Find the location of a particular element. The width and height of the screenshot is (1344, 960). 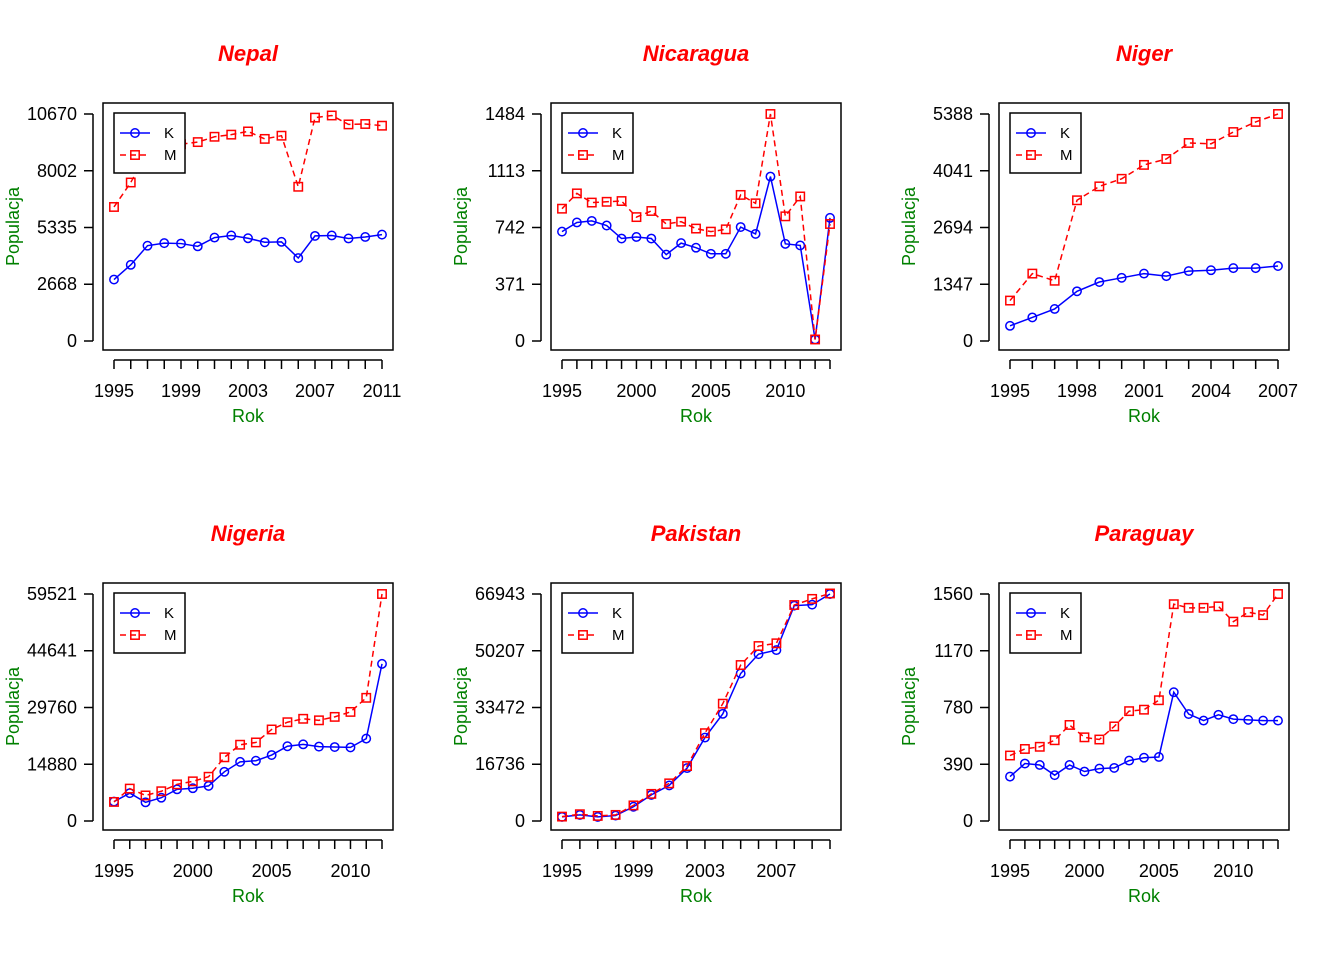

y-tick-label: 8002 is located at coordinates (57, 171).